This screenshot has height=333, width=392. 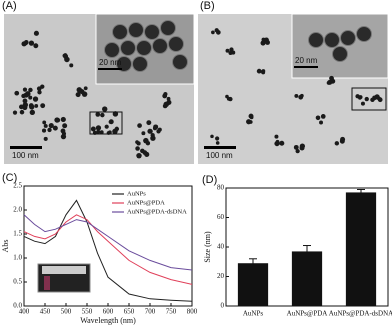 What do you see at coordinates (9, 178) in the screenshot?
I see `panel-label: (C)` at bounding box center [9, 178].